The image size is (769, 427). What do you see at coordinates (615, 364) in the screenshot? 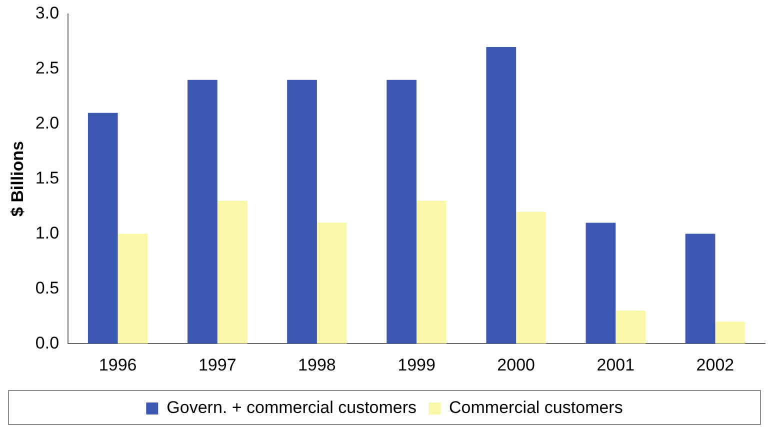
I see `x-tick-label: 2001` at bounding box center [615, 364].